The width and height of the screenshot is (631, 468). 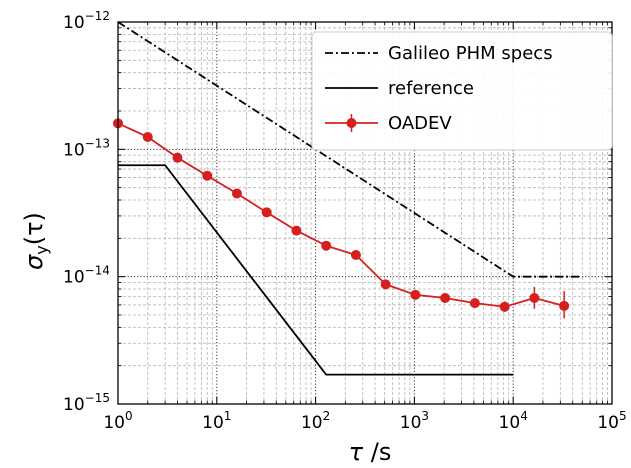 I want to click on legend: Galileo PHM specs reference OADEV, so click(x=462, y=91).